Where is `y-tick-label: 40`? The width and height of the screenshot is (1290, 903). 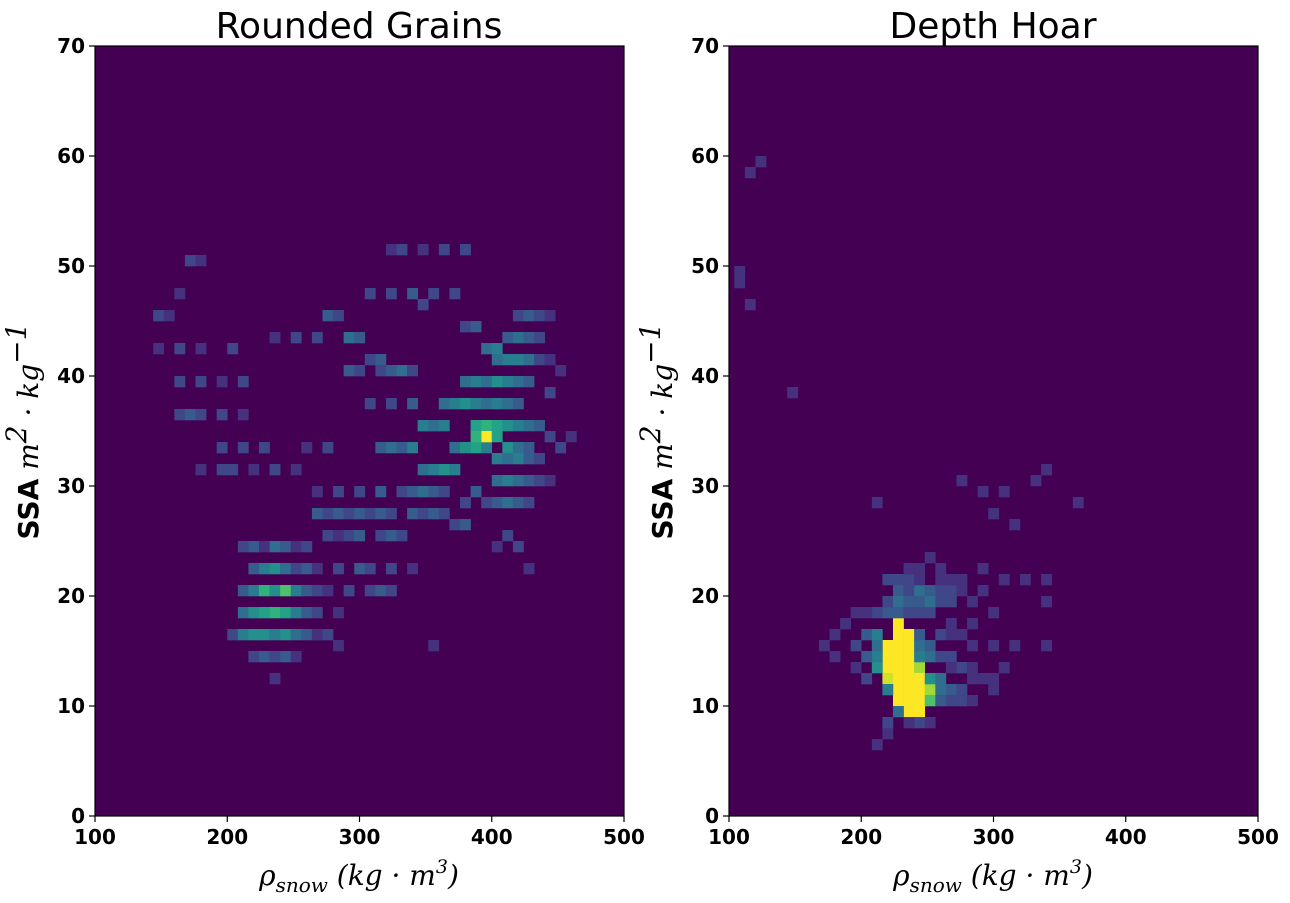 y-tick-label: 40 is located at coordinates (705, 376).